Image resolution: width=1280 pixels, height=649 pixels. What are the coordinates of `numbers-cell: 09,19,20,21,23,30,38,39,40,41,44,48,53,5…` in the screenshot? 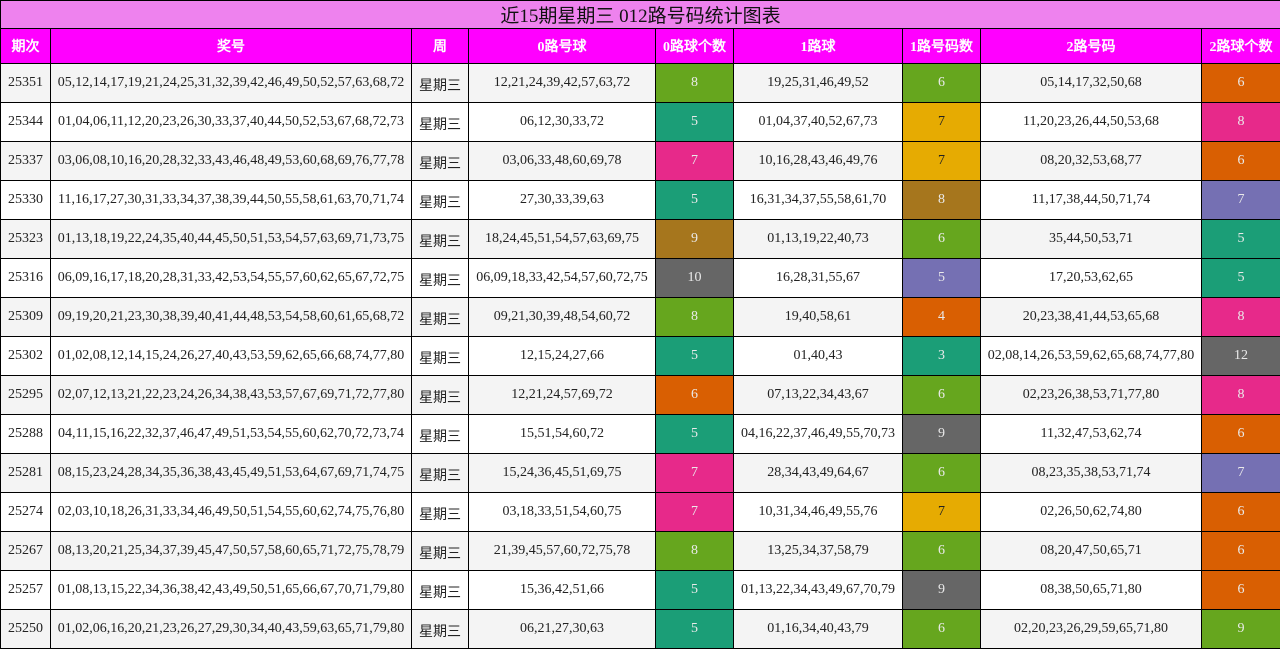 It's located at (231, 317).